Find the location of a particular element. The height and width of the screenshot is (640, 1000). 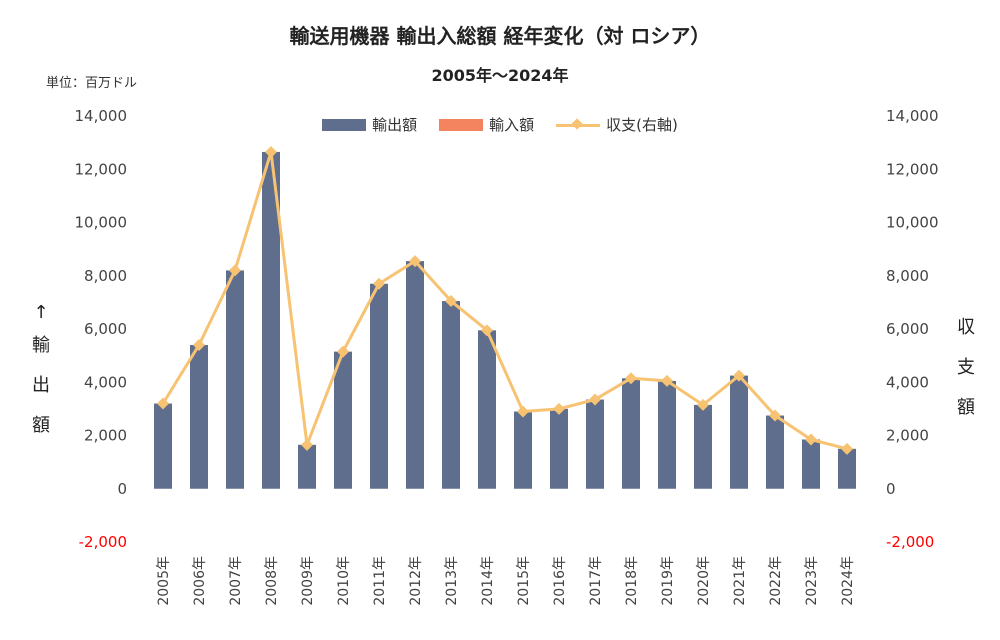

x-tick-label: 2017年 is located at coordinates (596, 581).